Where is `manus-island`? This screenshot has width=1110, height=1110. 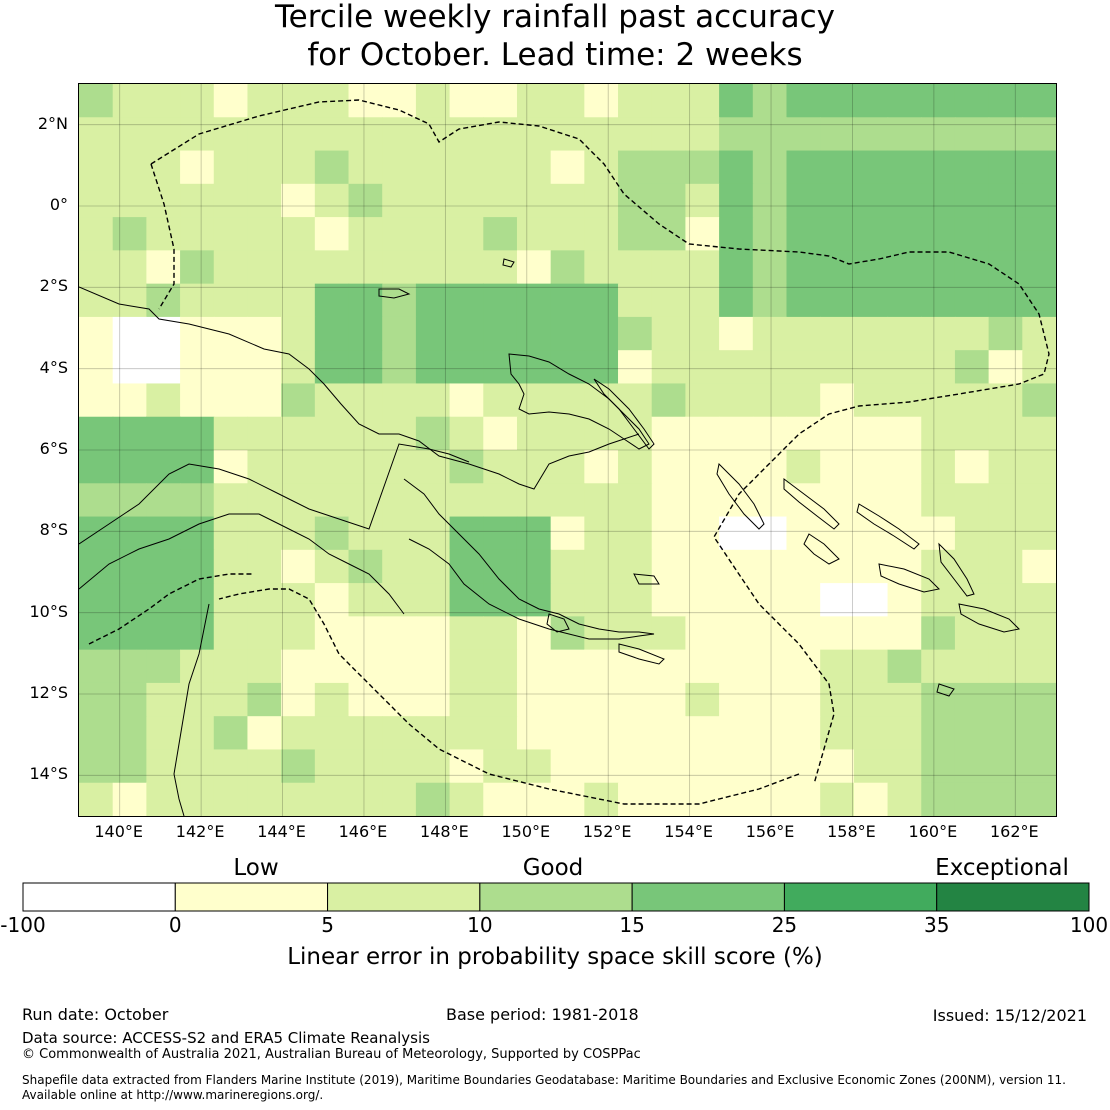 manus-island is located at coordinates (394, 293).